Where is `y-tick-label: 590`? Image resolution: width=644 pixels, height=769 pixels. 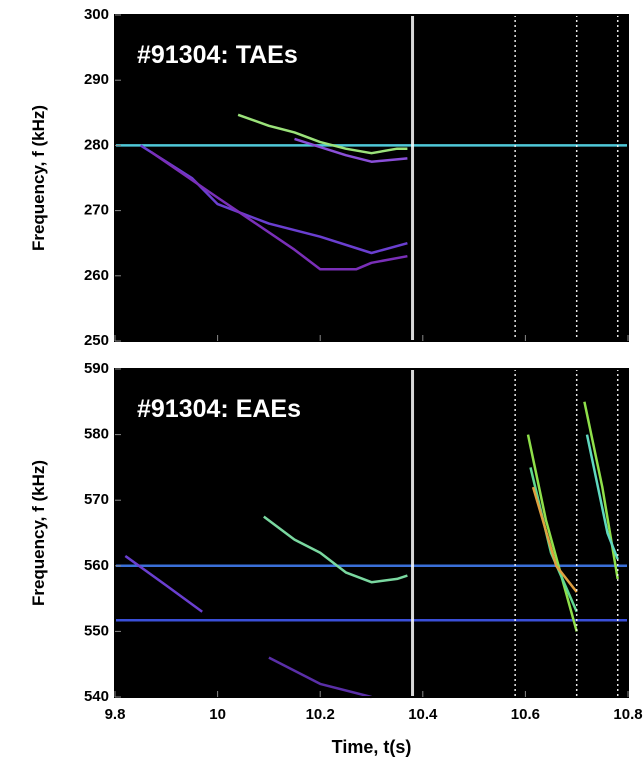 y-tick-label: 590 is located at coordinates (96, 368).